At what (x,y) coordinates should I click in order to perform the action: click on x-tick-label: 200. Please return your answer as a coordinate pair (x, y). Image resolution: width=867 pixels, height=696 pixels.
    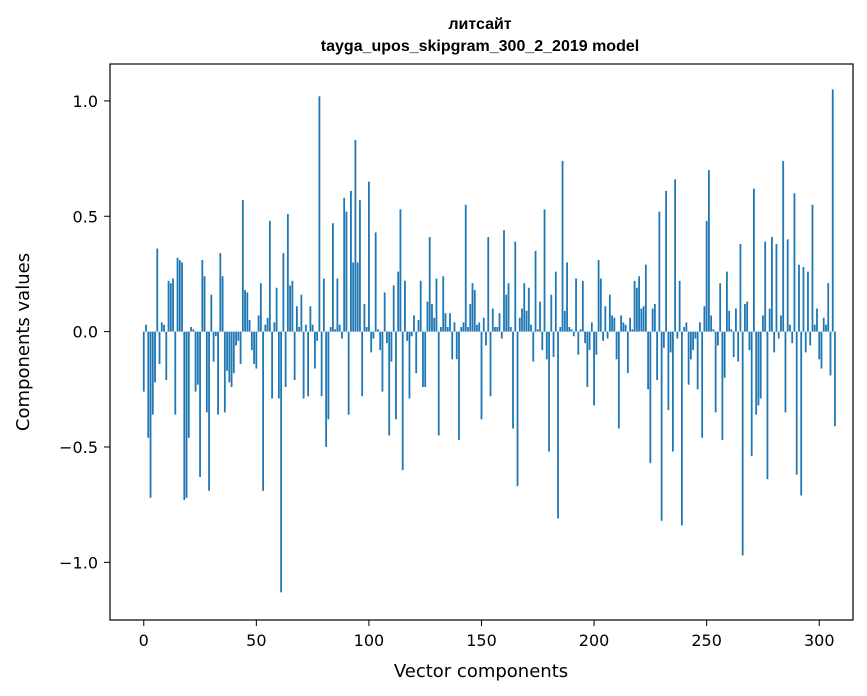
    Looking at the image, I should click on (594, 640).